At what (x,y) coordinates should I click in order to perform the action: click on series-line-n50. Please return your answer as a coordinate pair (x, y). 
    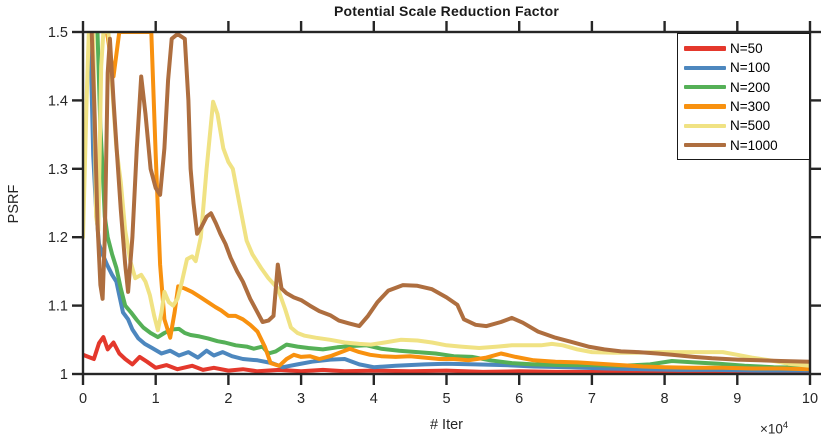
    Looking at the image, I should click on (446, 354).